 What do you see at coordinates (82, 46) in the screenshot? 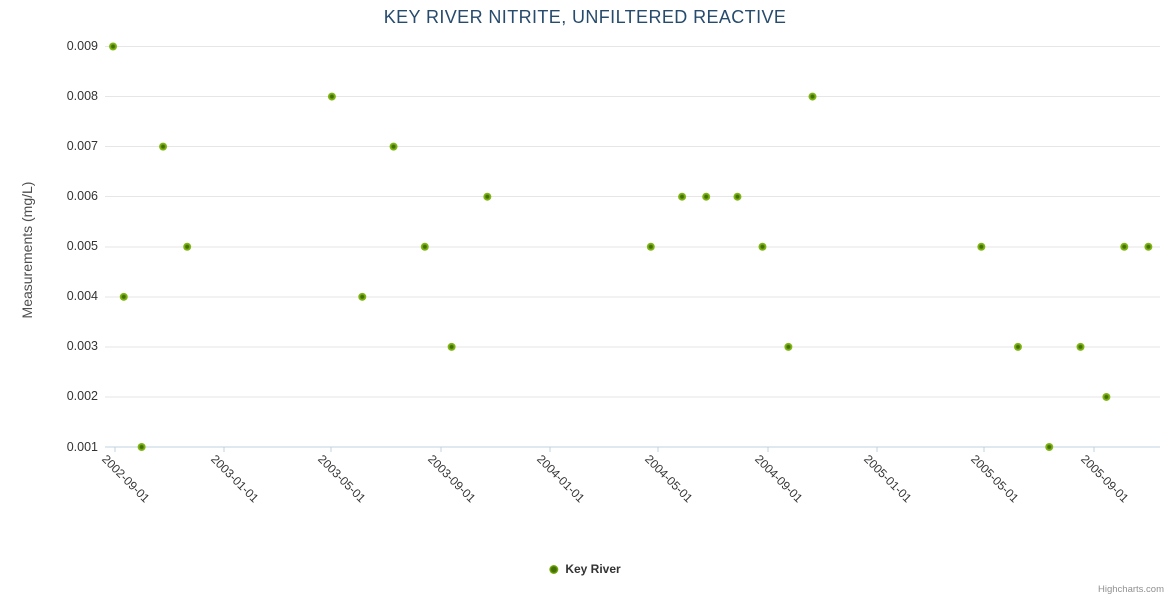
I see `y-tick-label: 0.009` at bounding box center [82, 46].